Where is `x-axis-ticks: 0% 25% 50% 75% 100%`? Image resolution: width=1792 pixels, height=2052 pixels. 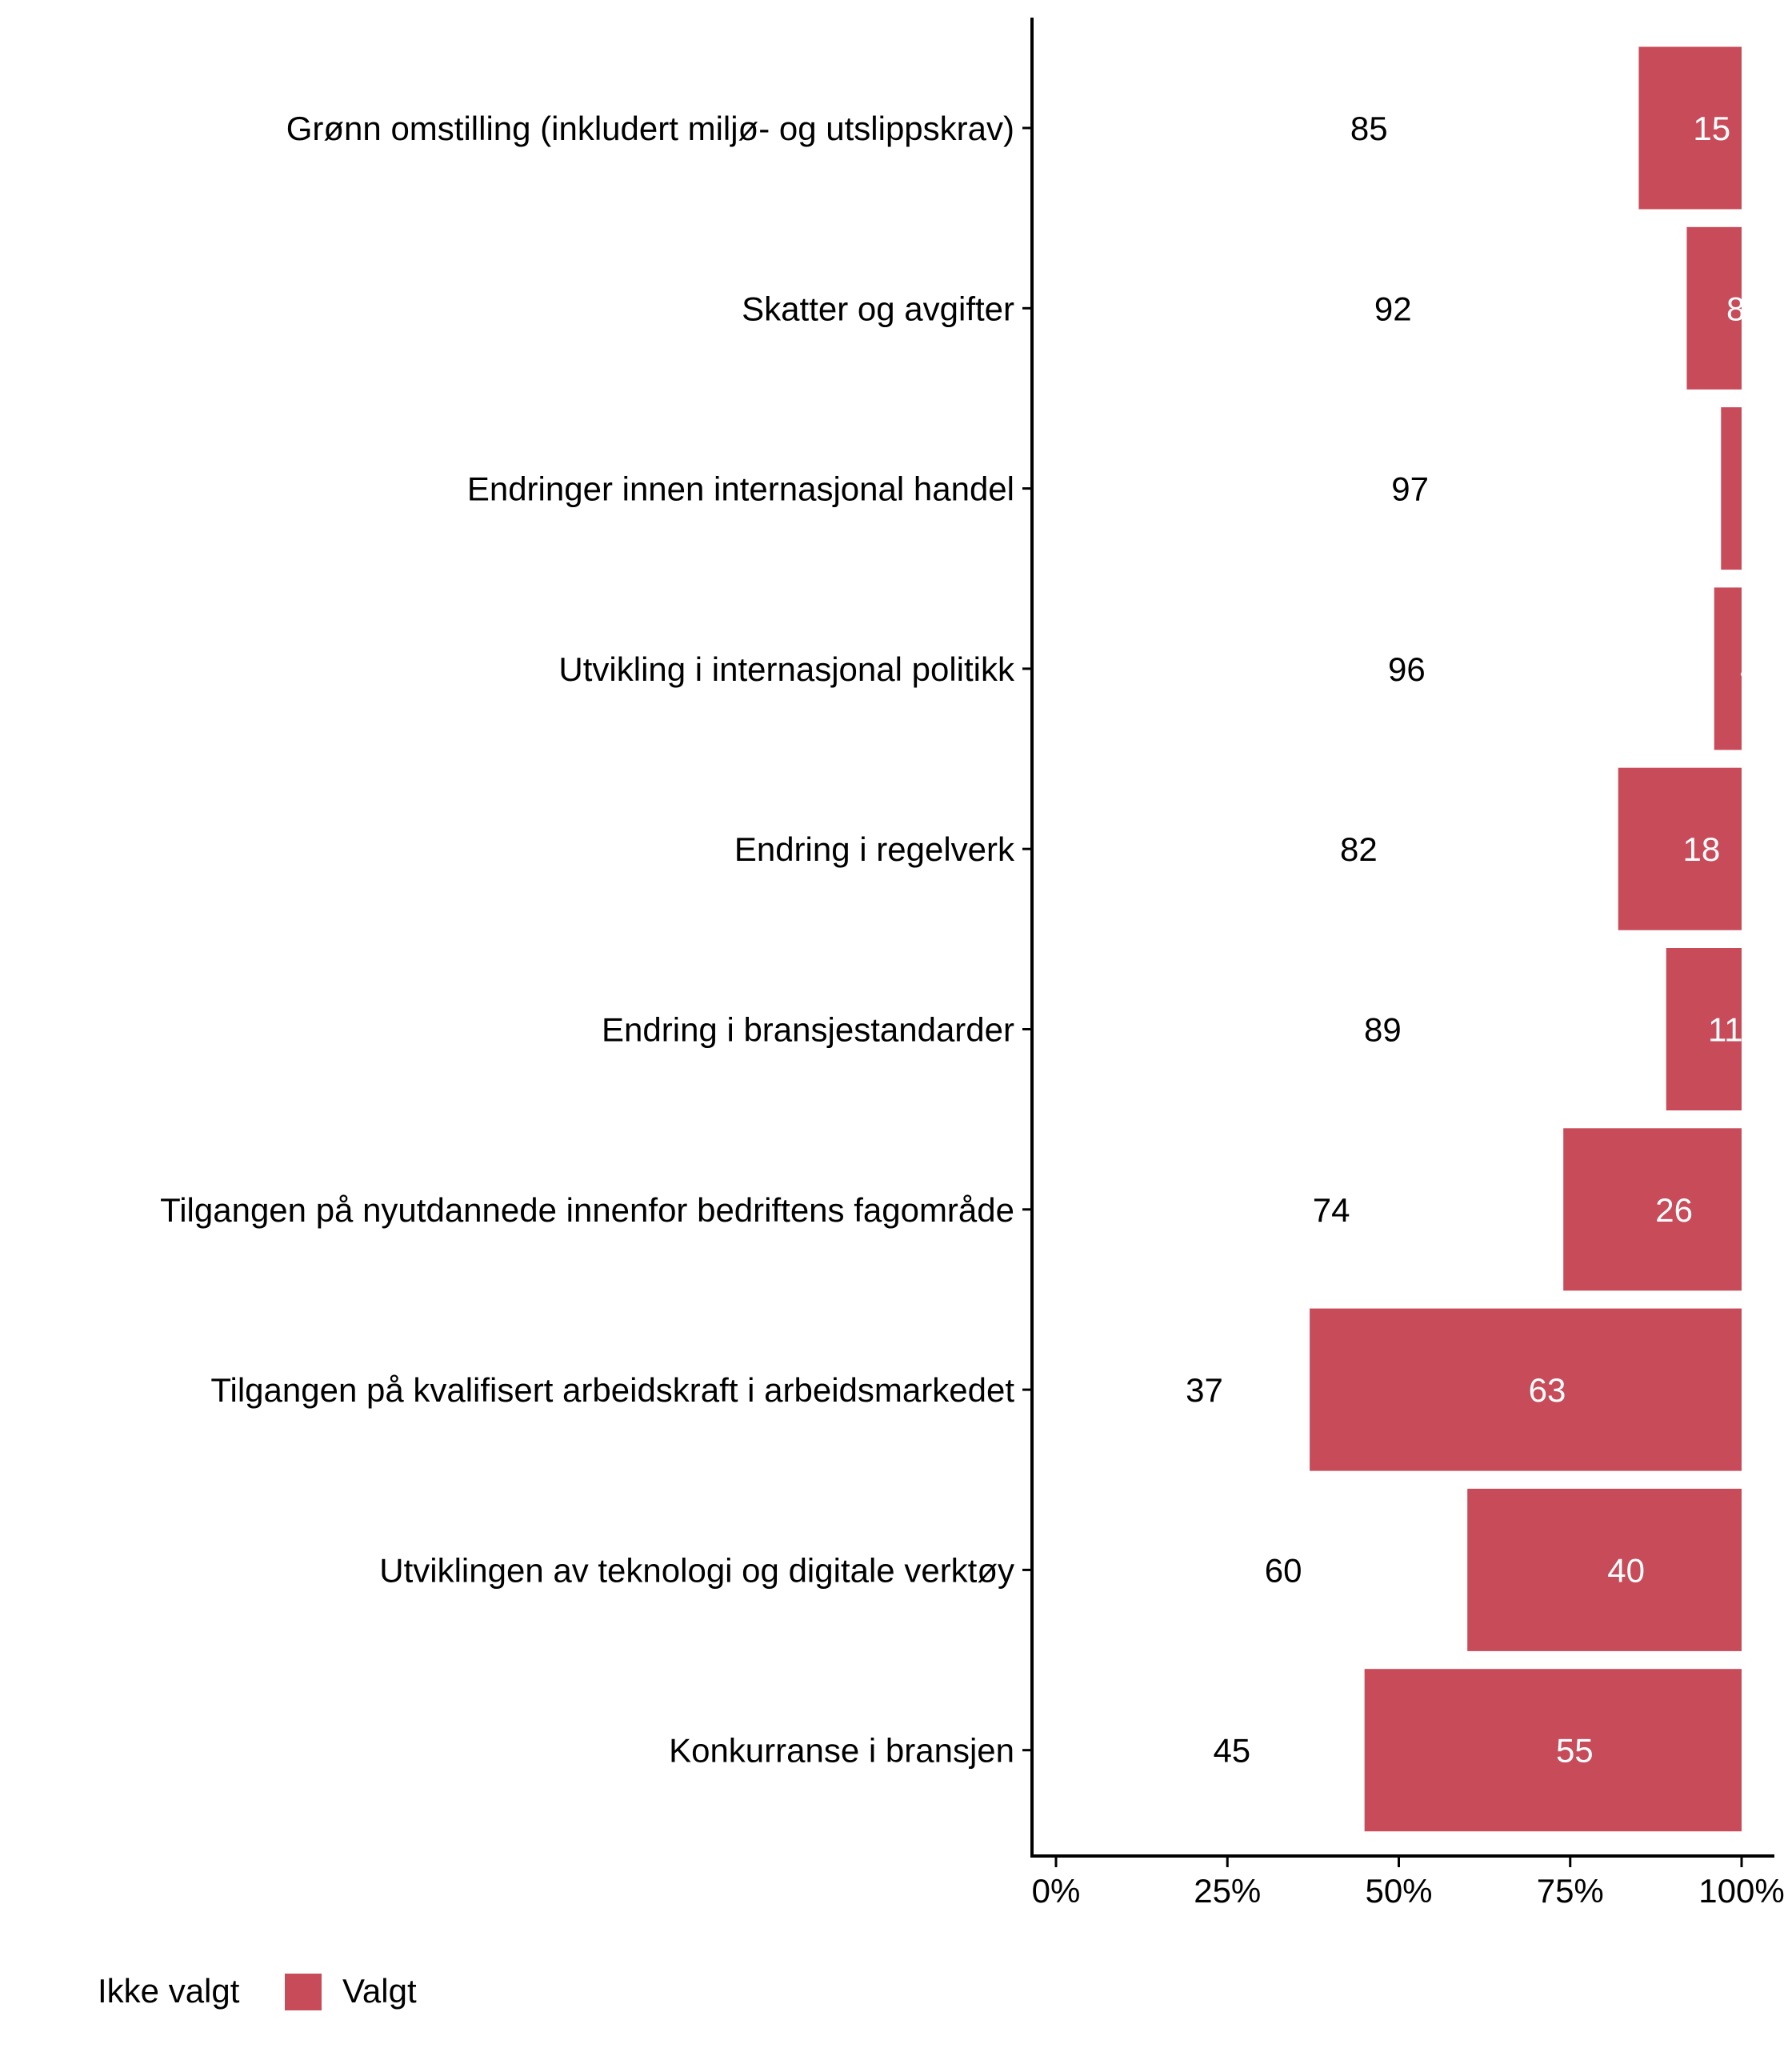
x-axis-ticks: 0% 25% 50% 75% 100% is located at coordinates (1408, 1883).